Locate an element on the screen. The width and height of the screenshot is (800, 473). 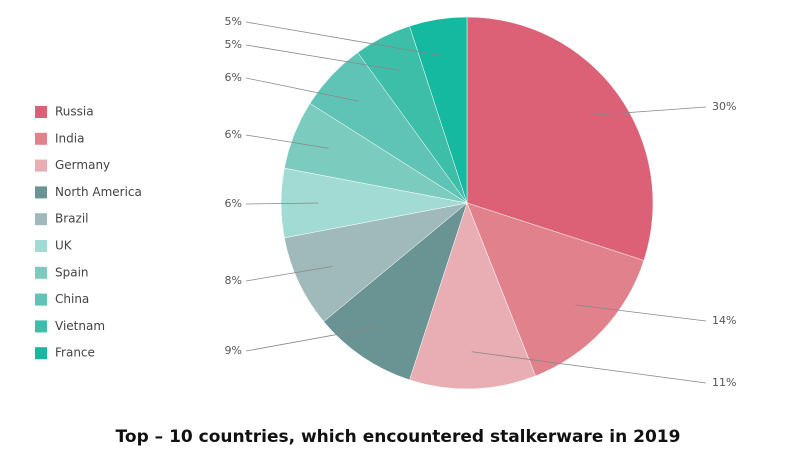
legend-label: Germany is located at coordinates (82, 165).